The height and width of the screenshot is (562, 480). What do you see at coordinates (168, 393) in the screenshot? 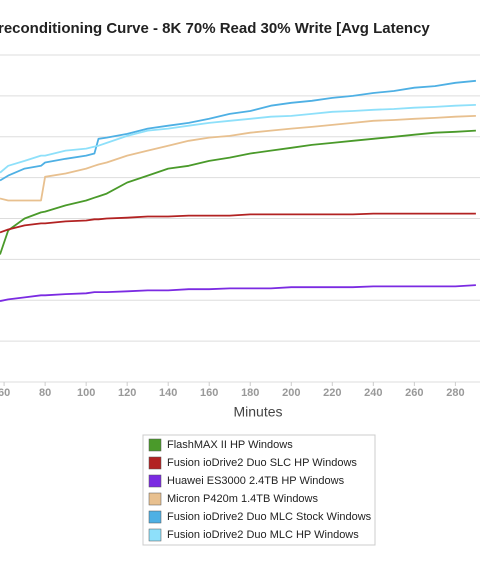
I see `x-tick-label: 140` at bounding box center [168, 393].